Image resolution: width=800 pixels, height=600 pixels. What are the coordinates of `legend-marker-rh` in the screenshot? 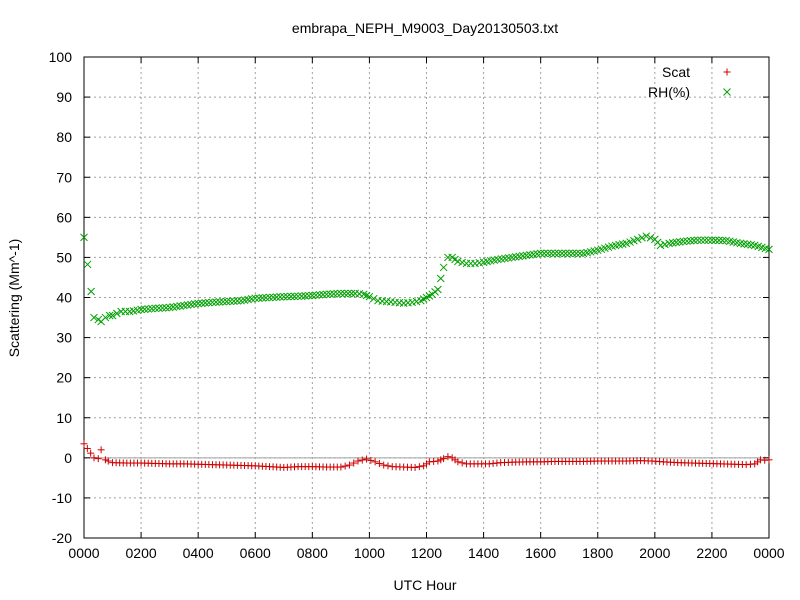 It's located at (727, 92).